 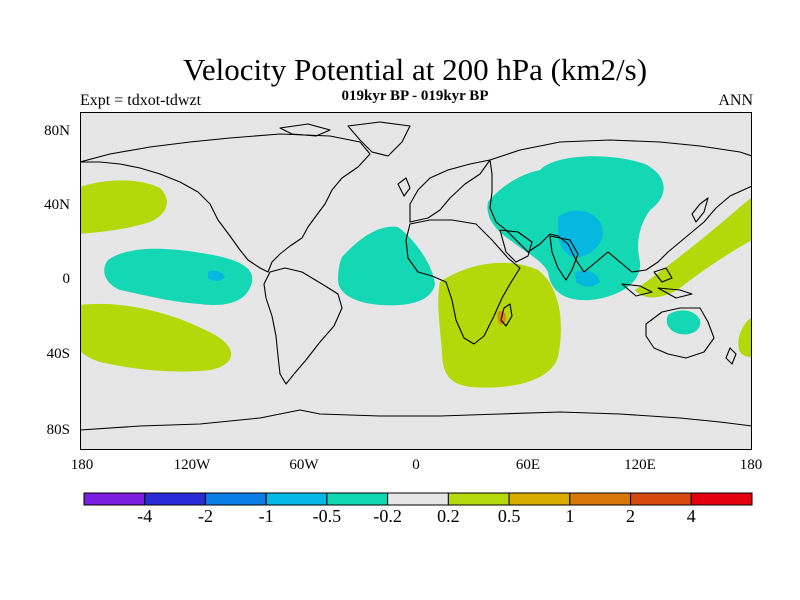 What do you see at coordinates (66, 279) in the screenshot?
I see `y-tick-0: 0` at bounding box center [66, 279].